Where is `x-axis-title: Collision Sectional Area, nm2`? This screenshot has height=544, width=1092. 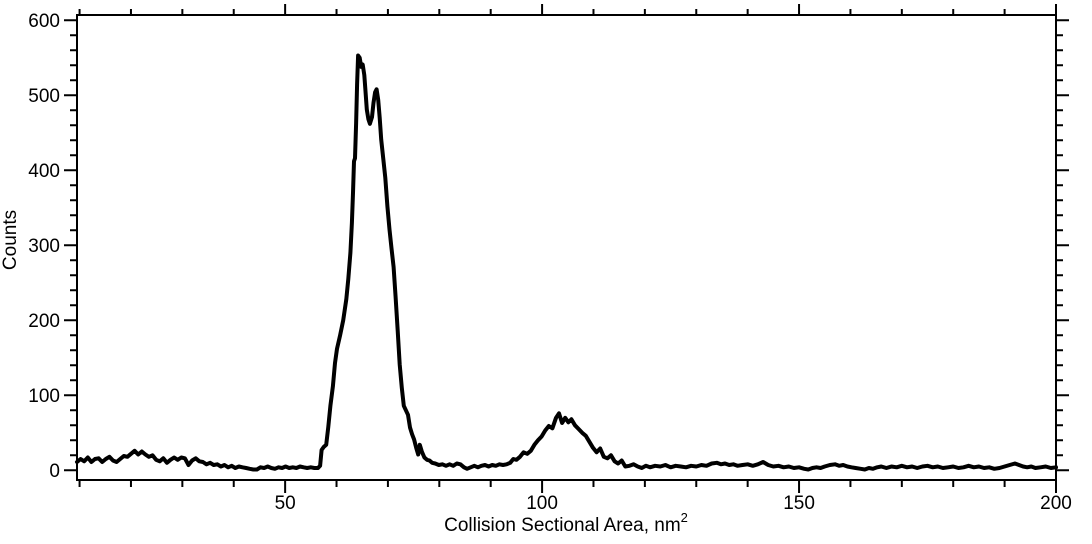 x-axis-title: Collision Sectional Area, nm2 is located at coordinates (566, 523).